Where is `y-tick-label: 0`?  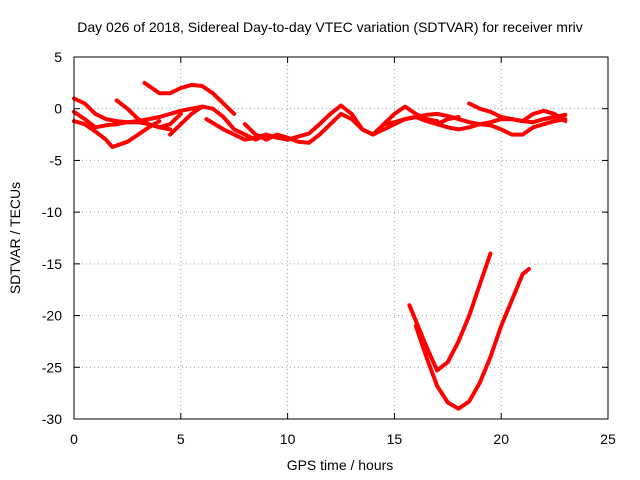 y-tick-label: 0 is located at coordinates (58, 109).